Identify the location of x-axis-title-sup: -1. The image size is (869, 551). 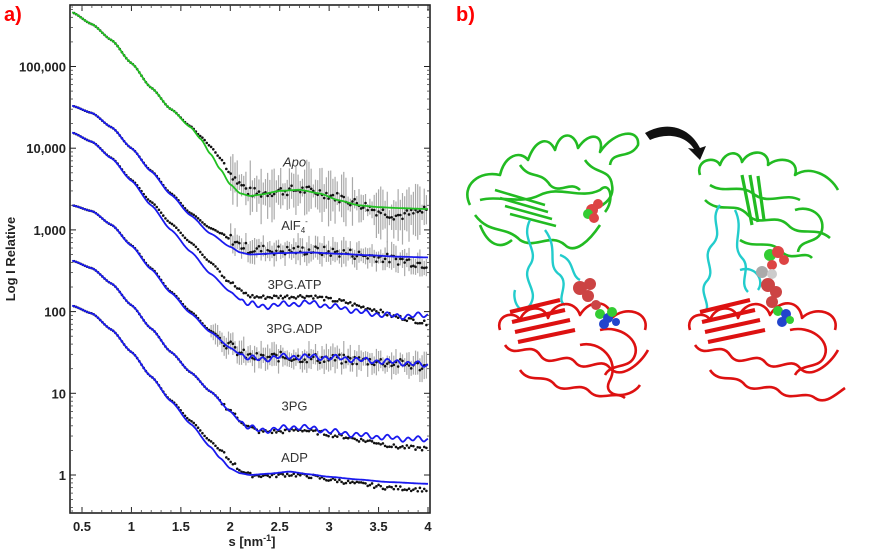
(267, 538).